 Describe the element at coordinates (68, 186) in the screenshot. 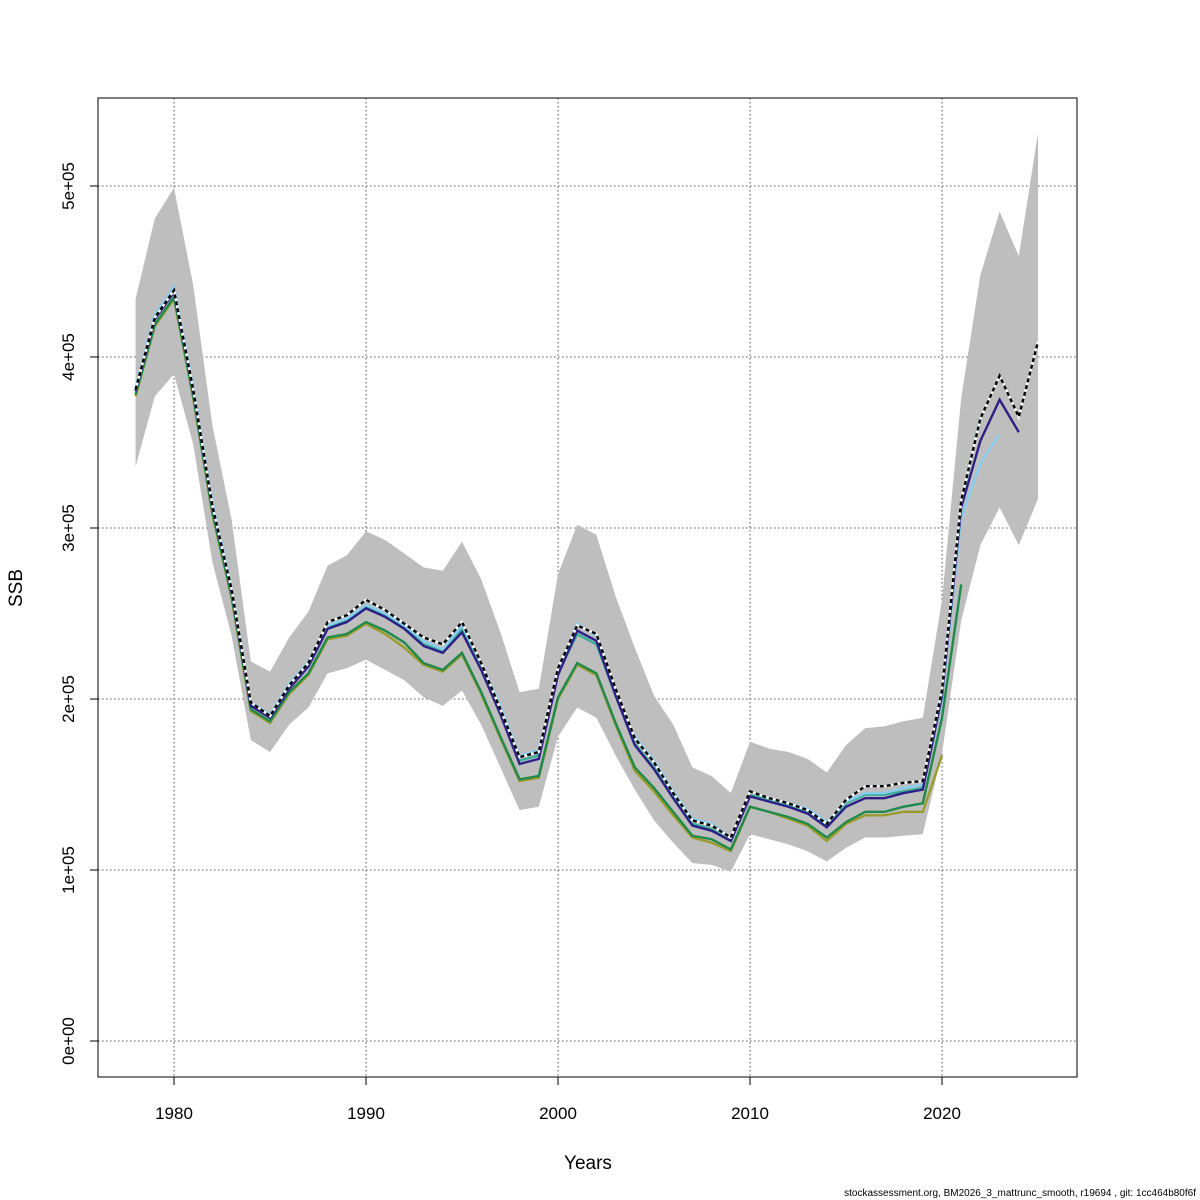

I see `y-tick-label: 5e+05` at that location.